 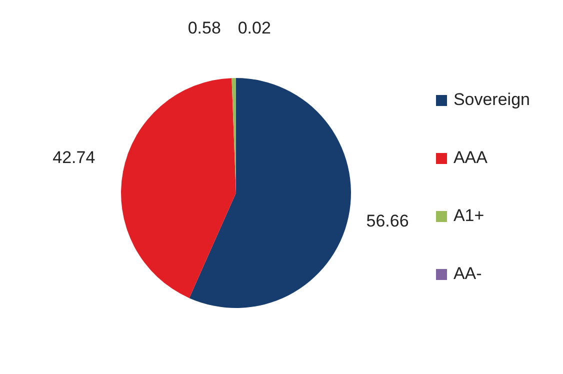 What do you see at coordinates (178, 188) in the screenshot?
I see `pie-slice` at bounding box center [178, 188].